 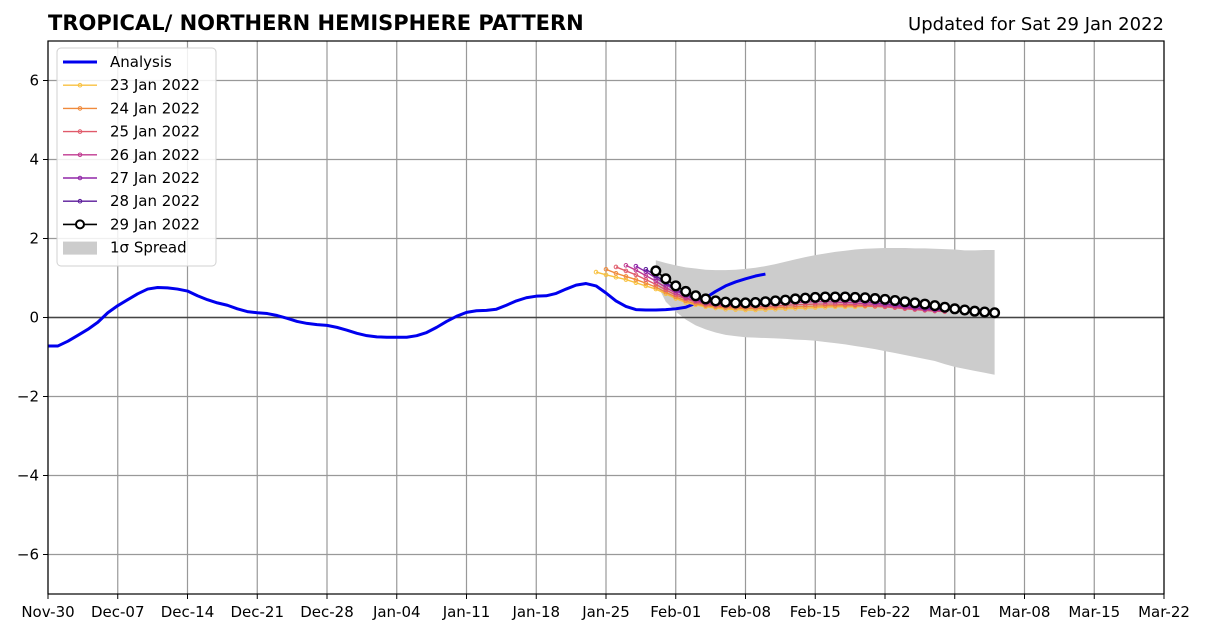 What do you see at coordinates (884, 612) in the screenshot?
I see `x-tick-label: Feb-22` at bounding box center [884, 612].